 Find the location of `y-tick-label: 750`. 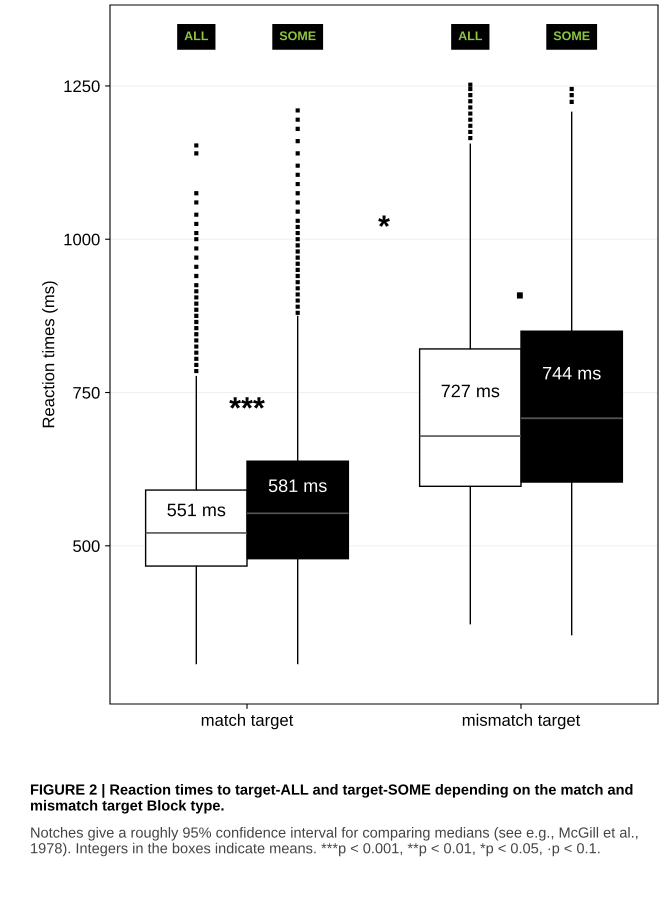

y-tick-label: 750 is located at coordinates (86, 392).